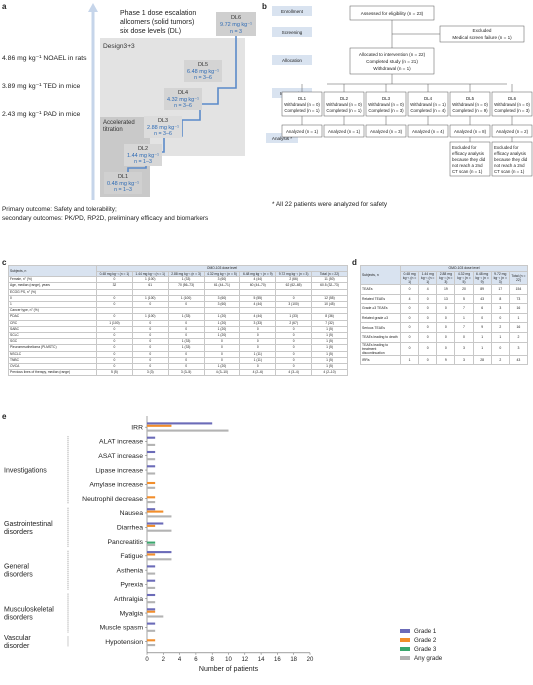 This screenshot has height=685, width=533. I want to click on row-label: Serious TEAEs, so click(380, 327).